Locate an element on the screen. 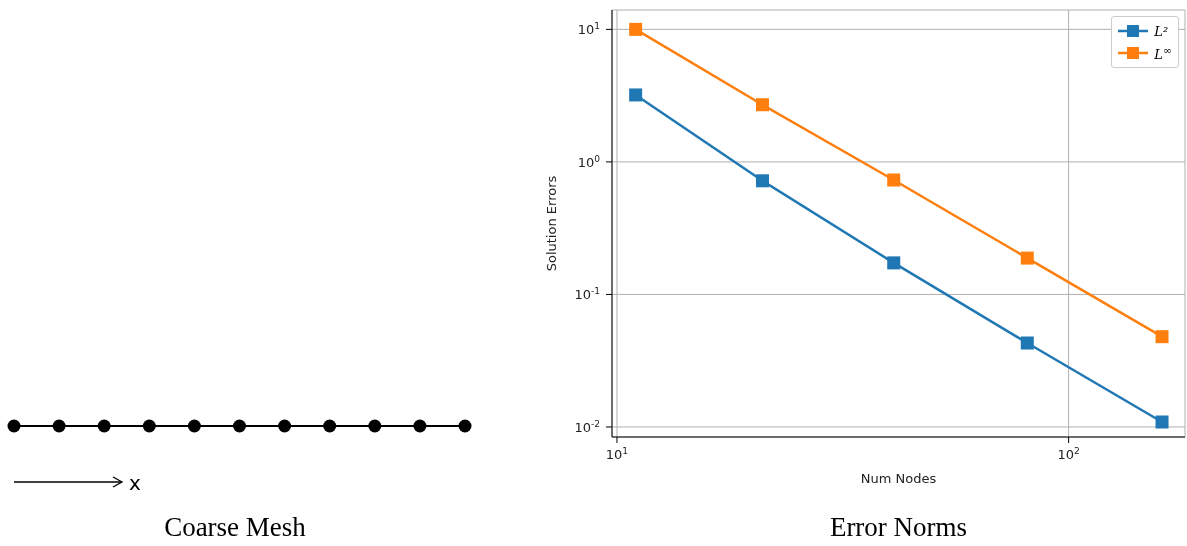 Image resolution: width=1187 pixels, height=546 pixels. x-tick-label: 10$^{2}$ is located at coordinates (1068, 454).